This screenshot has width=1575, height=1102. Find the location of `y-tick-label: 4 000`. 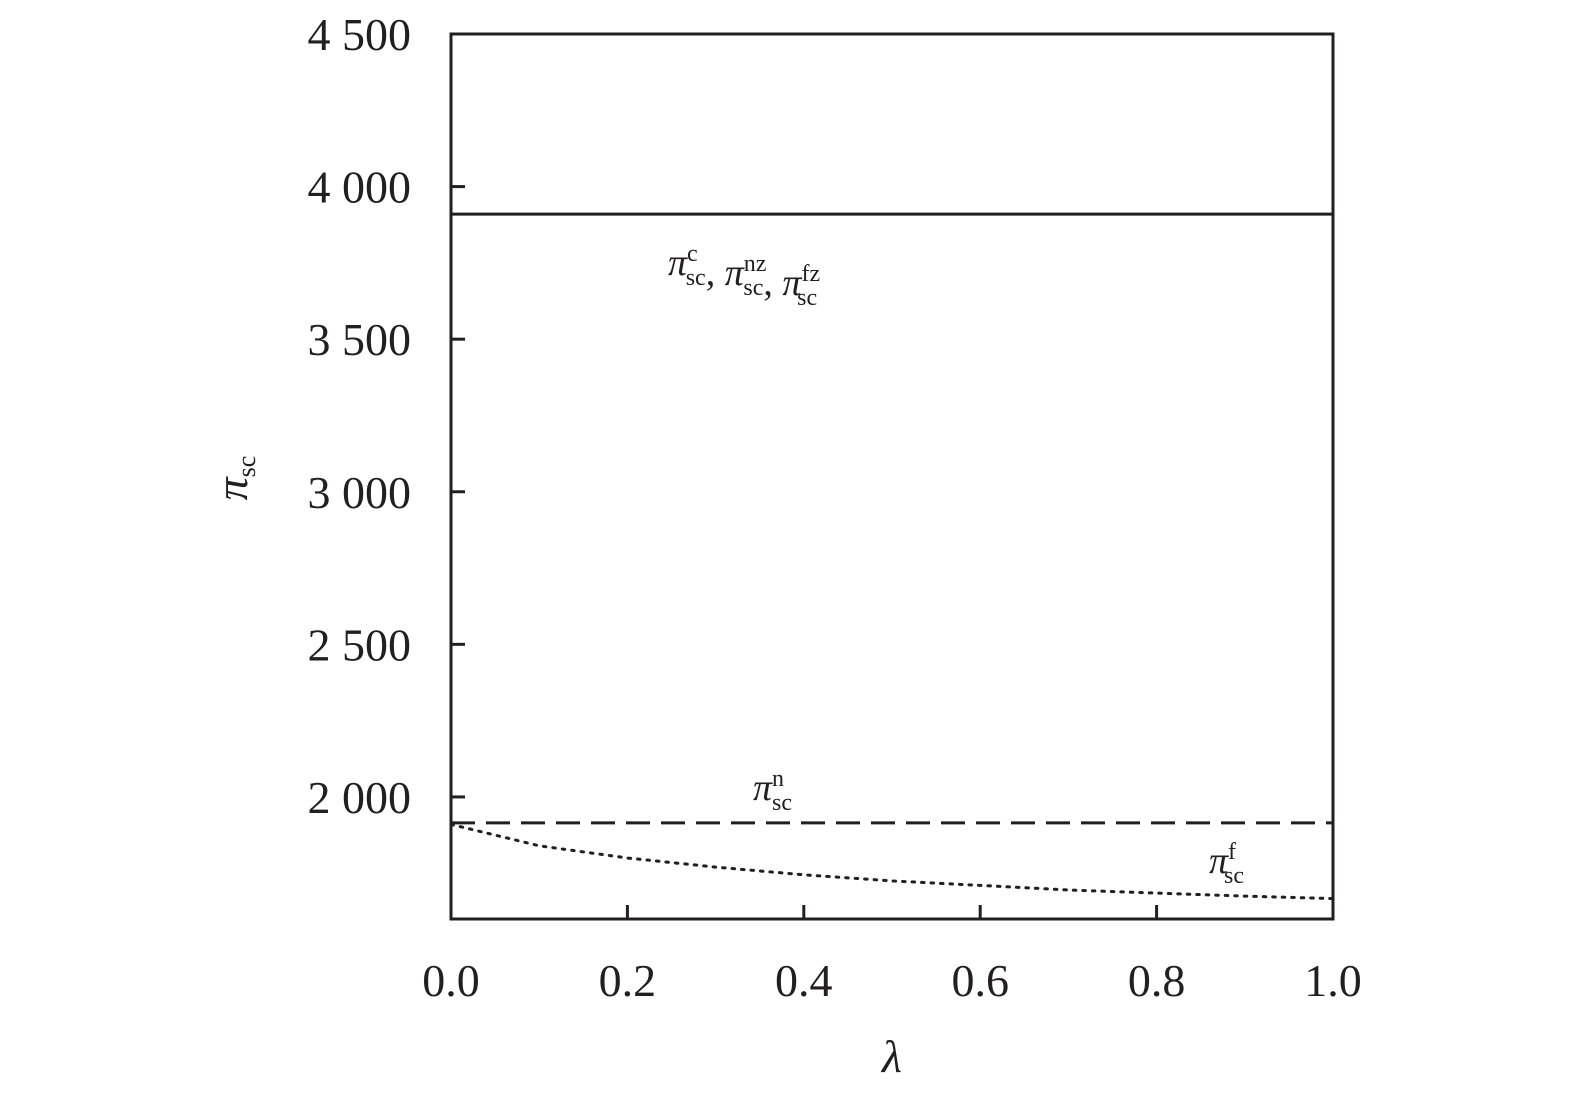

y-tick-label: 4 000 is located at coordinates (360, 187).